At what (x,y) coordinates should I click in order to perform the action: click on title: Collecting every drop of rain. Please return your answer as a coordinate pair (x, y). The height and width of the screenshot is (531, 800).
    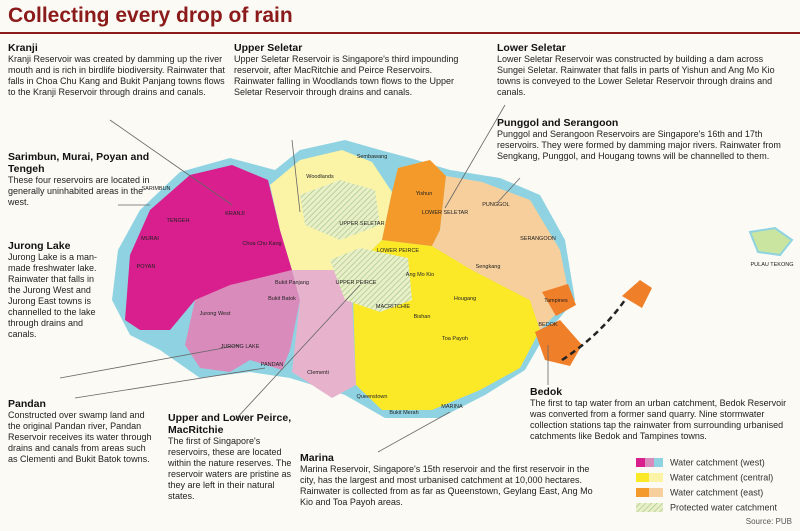
    Looking at the image, I should click on (150, 15).